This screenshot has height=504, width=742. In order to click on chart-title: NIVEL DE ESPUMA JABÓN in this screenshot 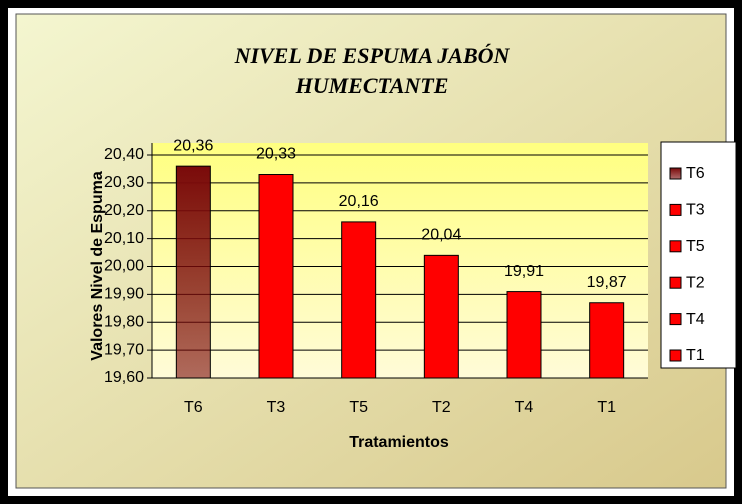, I will do `click(372, 55)`.